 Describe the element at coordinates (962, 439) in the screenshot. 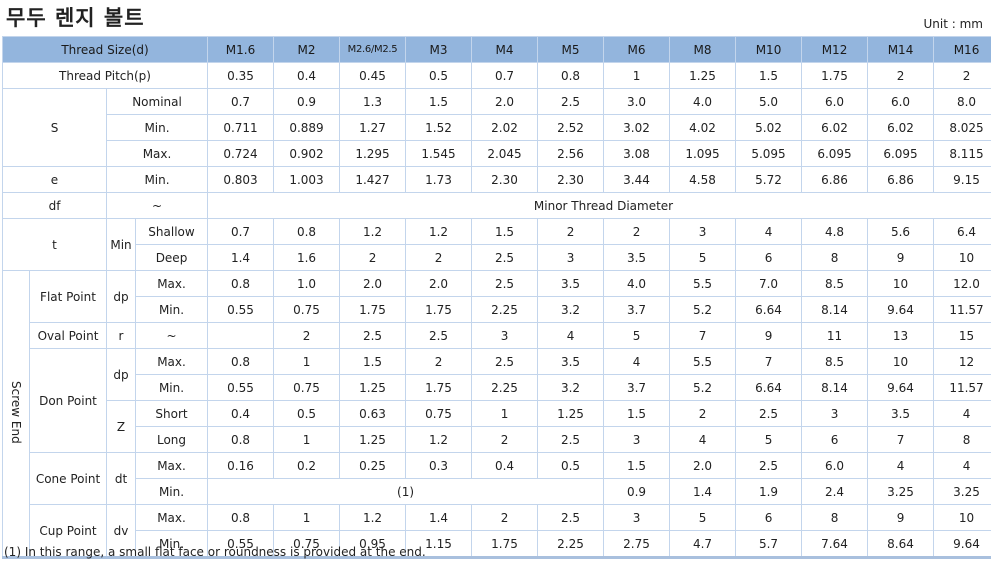

I see `value-cell: 8` at that location.